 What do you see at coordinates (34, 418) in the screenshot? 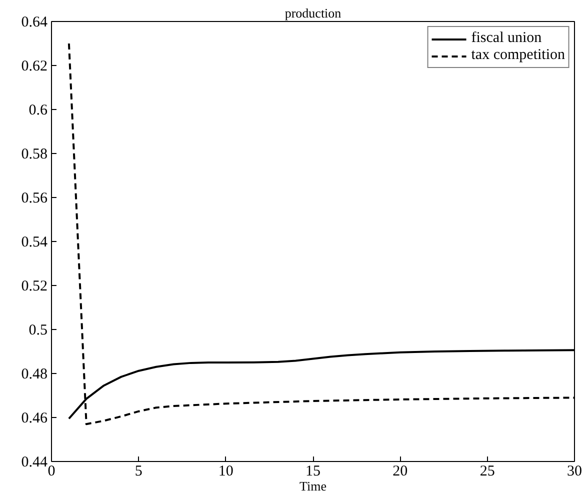
I see `y-tick-label: 0.46` at bounding box center [34, 418].